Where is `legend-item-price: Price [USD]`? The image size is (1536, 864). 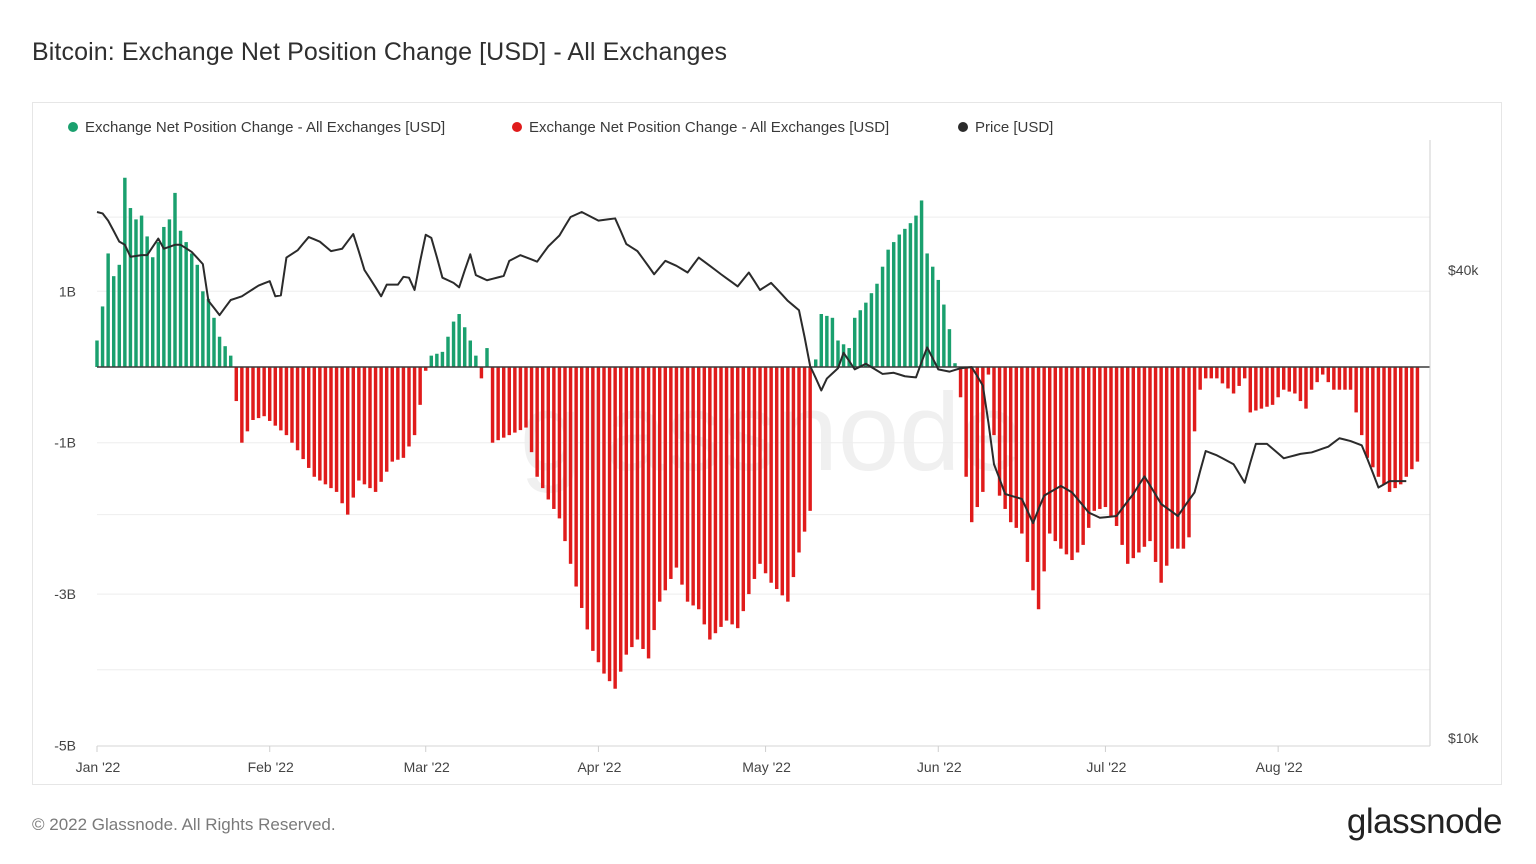 legend-item-price: Price [USD] is located at coordinates (1005, 127).